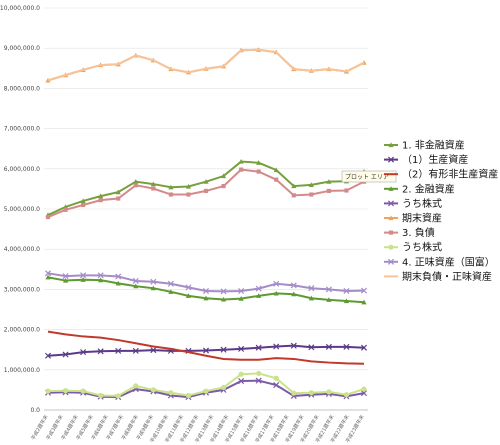  Describe the element at coordinates (20, 8) in the screenshot. I see `y-tick-label: 10,000,000.0` at that location.